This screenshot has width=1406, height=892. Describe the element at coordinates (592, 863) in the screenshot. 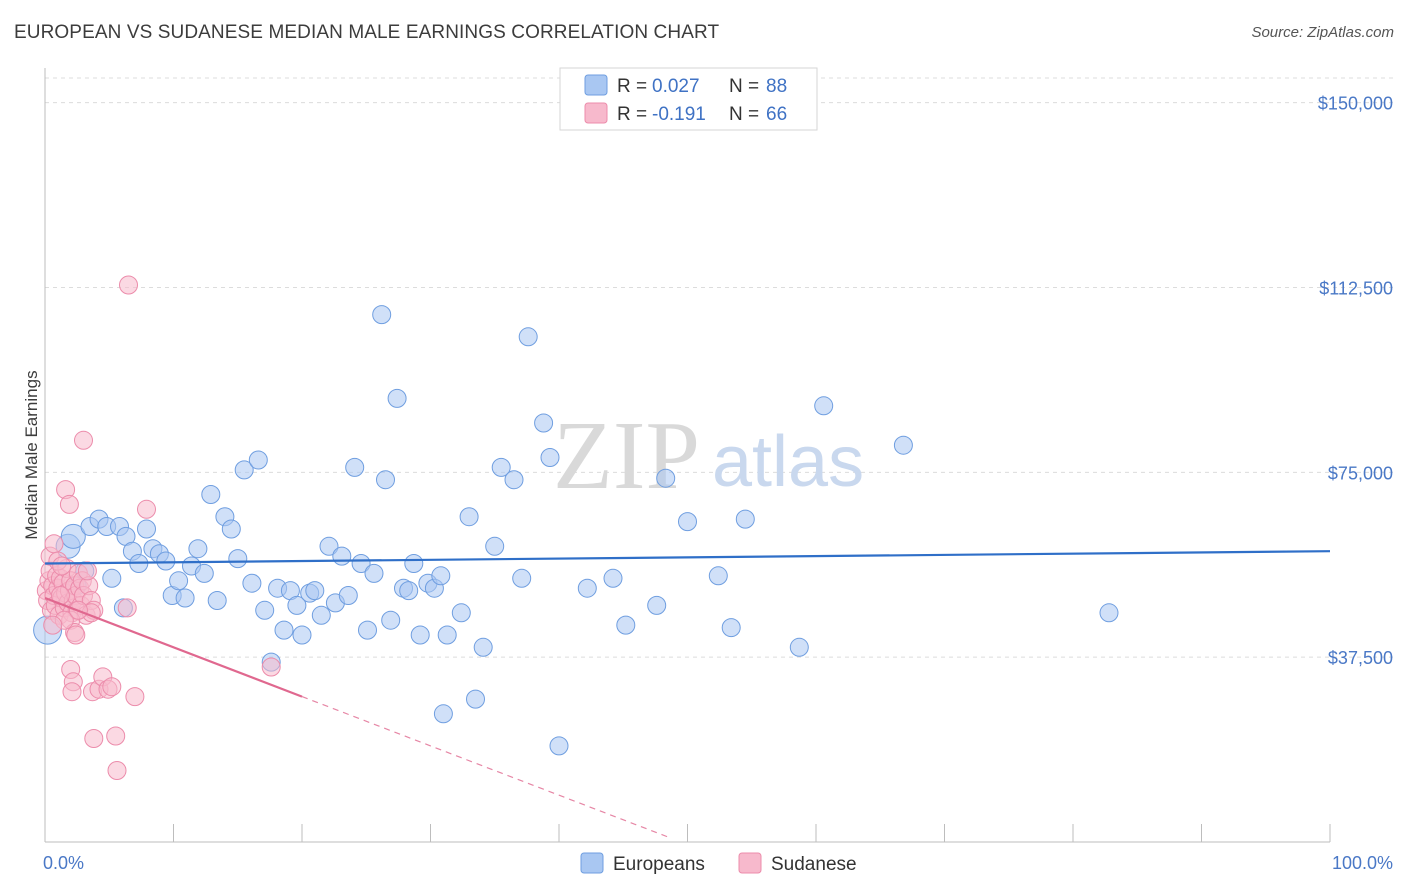

I see `bottom-legend-swatch-europeans` at that location.